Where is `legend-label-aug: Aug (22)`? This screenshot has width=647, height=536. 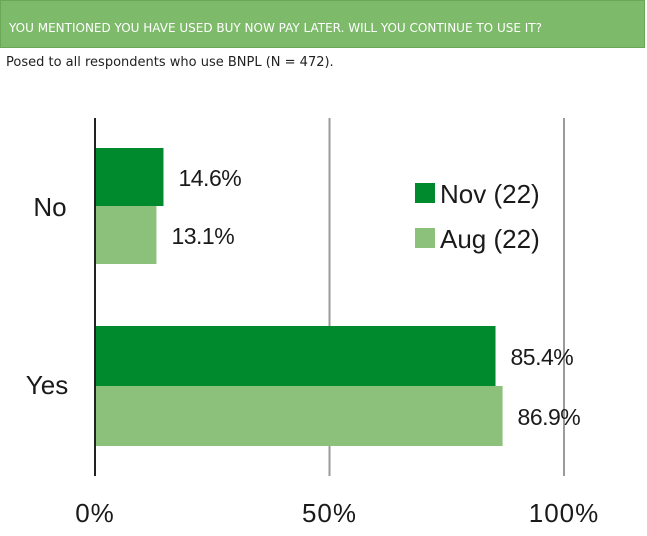 legend-label-aug: Aug (22) is located at coordinates (490, 239).